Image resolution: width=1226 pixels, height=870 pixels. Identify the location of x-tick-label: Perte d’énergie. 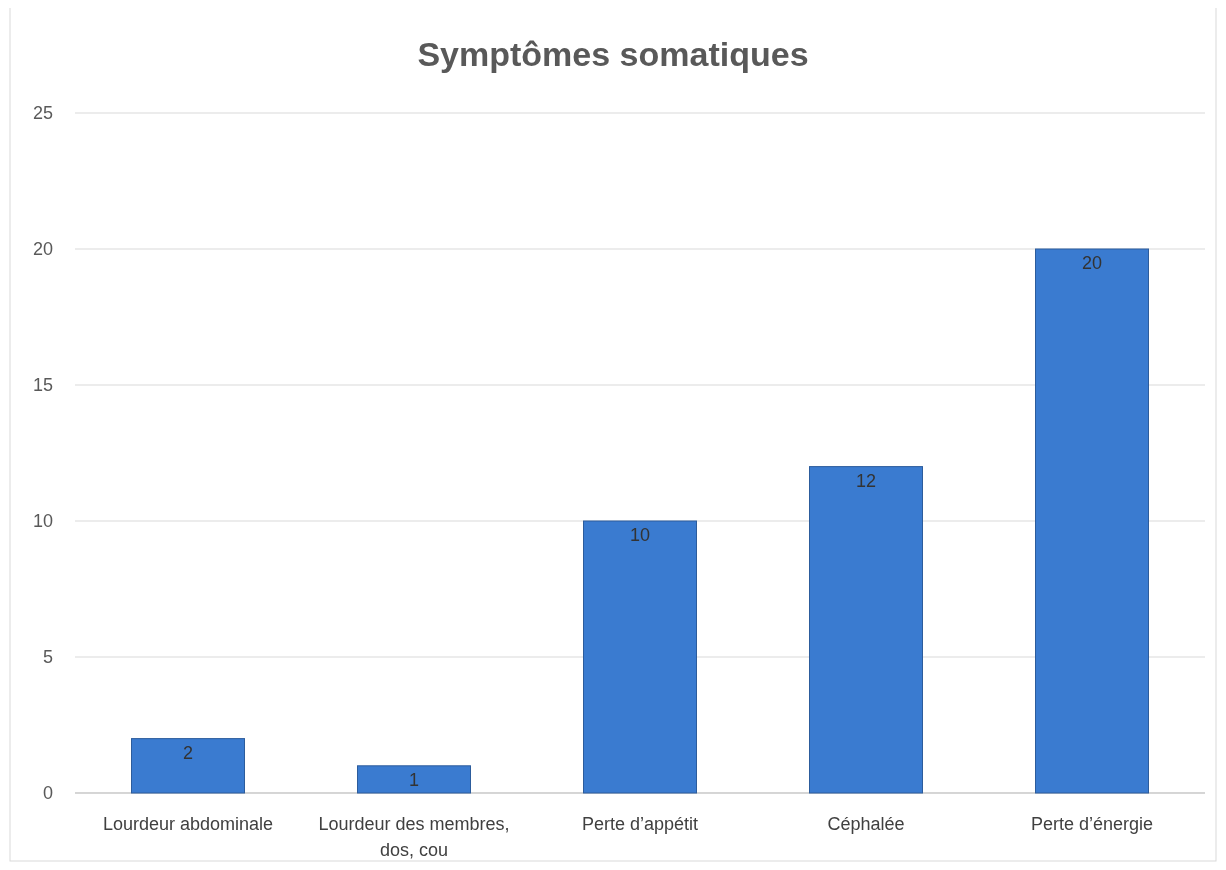
(1092, 824).